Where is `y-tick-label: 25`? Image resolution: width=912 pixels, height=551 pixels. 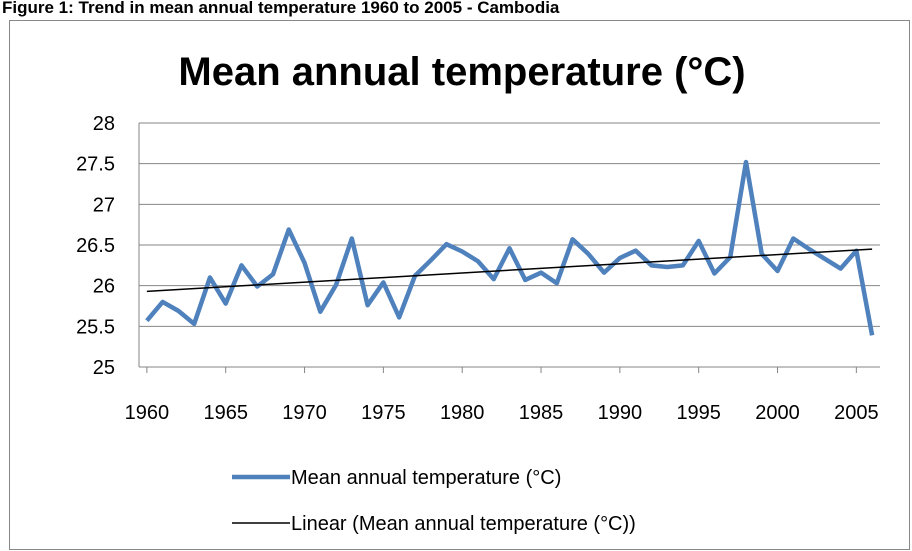 y-tick-label: 25 is located at coordinates (104, 368).